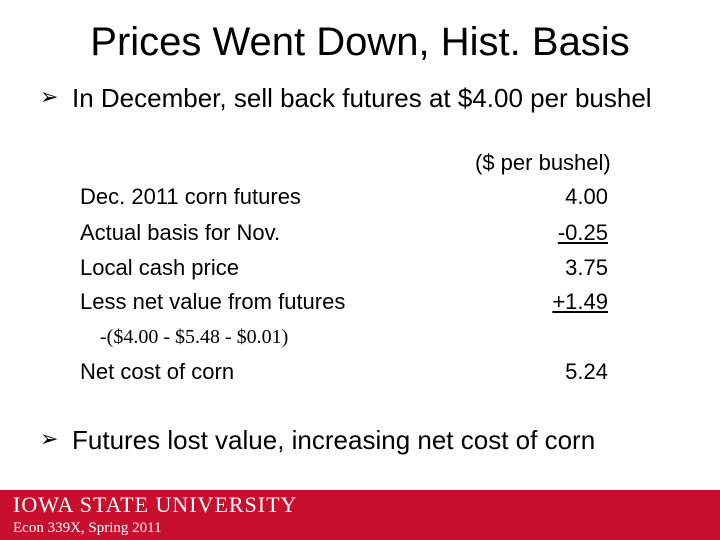 This screenshot has width=720, height=540. Describe the element at coordinates (157, 371) in the screenshot. I see `row-label-net-cost: Net cost of corn` at that location.